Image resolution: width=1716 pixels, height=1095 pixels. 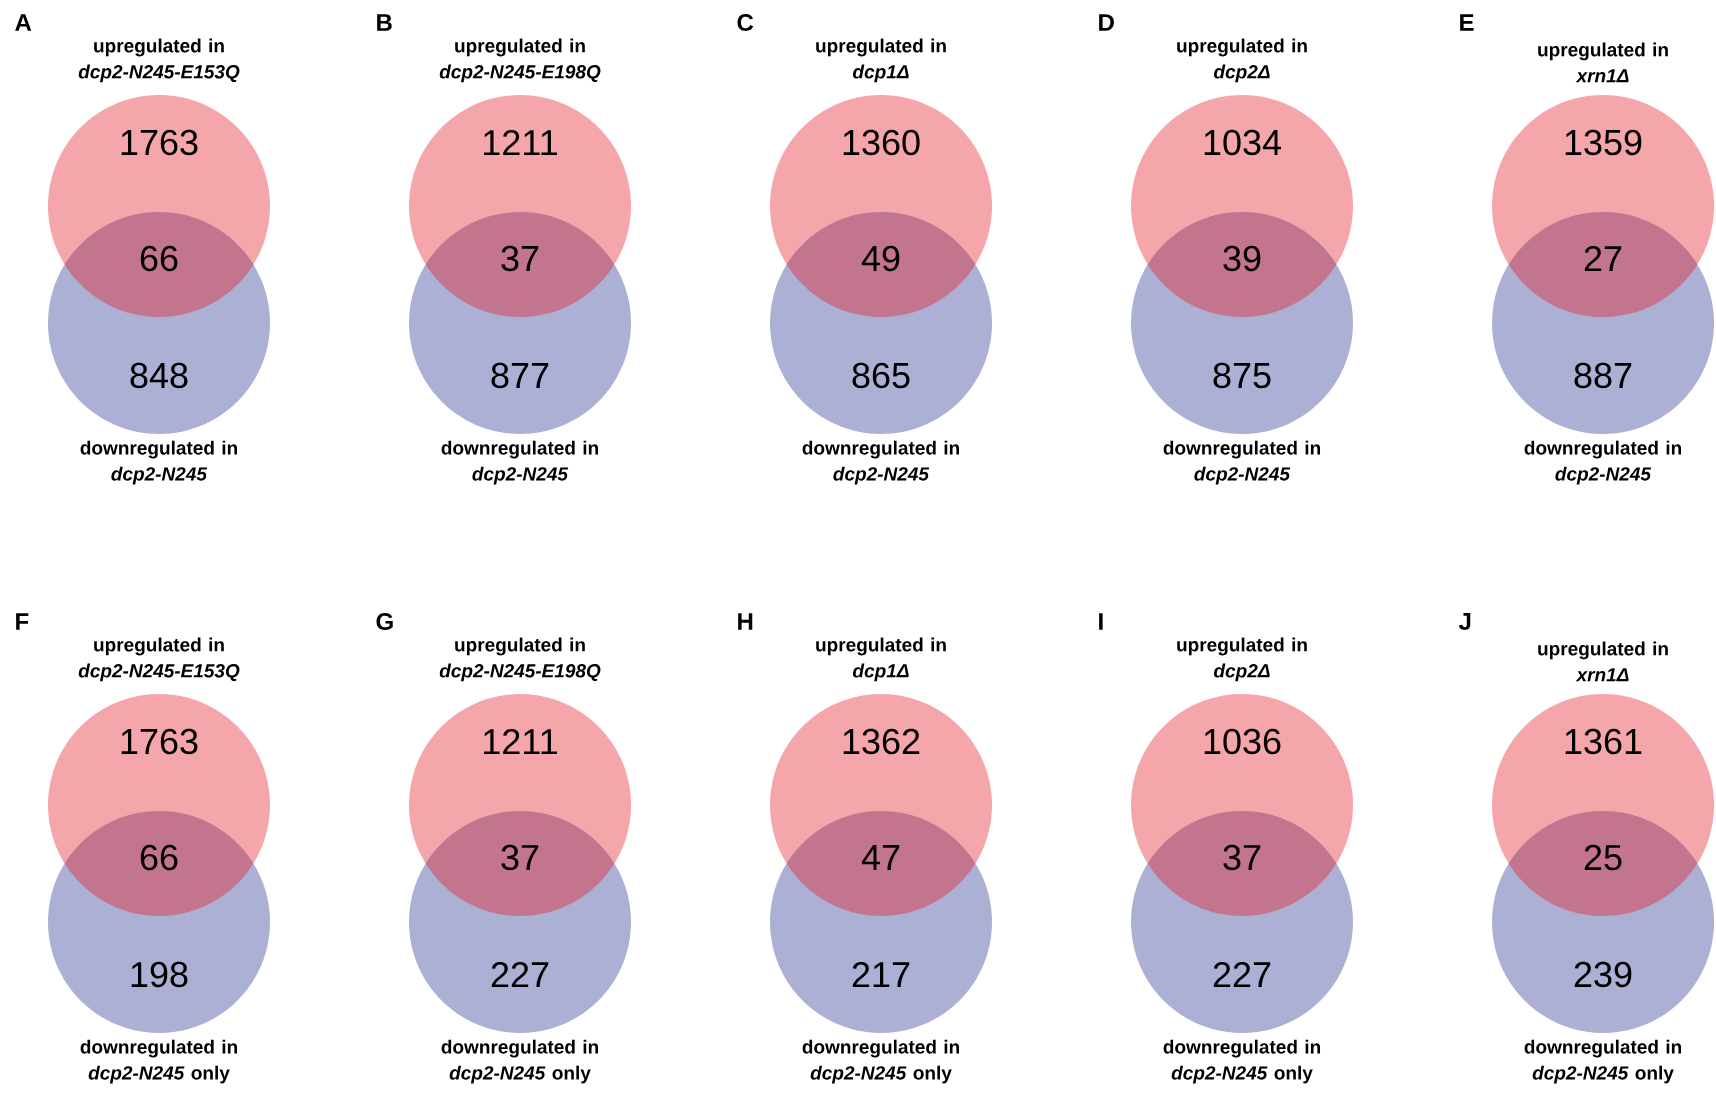 What do you see at coordinates (1603, 974) in the screenshot?
I see `data-label: 239` at bounding box center [1603, 974].